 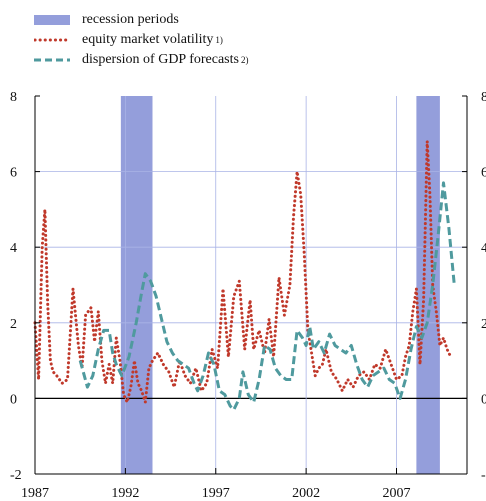 I want to click on x-tick-label-2: 1997, so click(x=216, y=493).